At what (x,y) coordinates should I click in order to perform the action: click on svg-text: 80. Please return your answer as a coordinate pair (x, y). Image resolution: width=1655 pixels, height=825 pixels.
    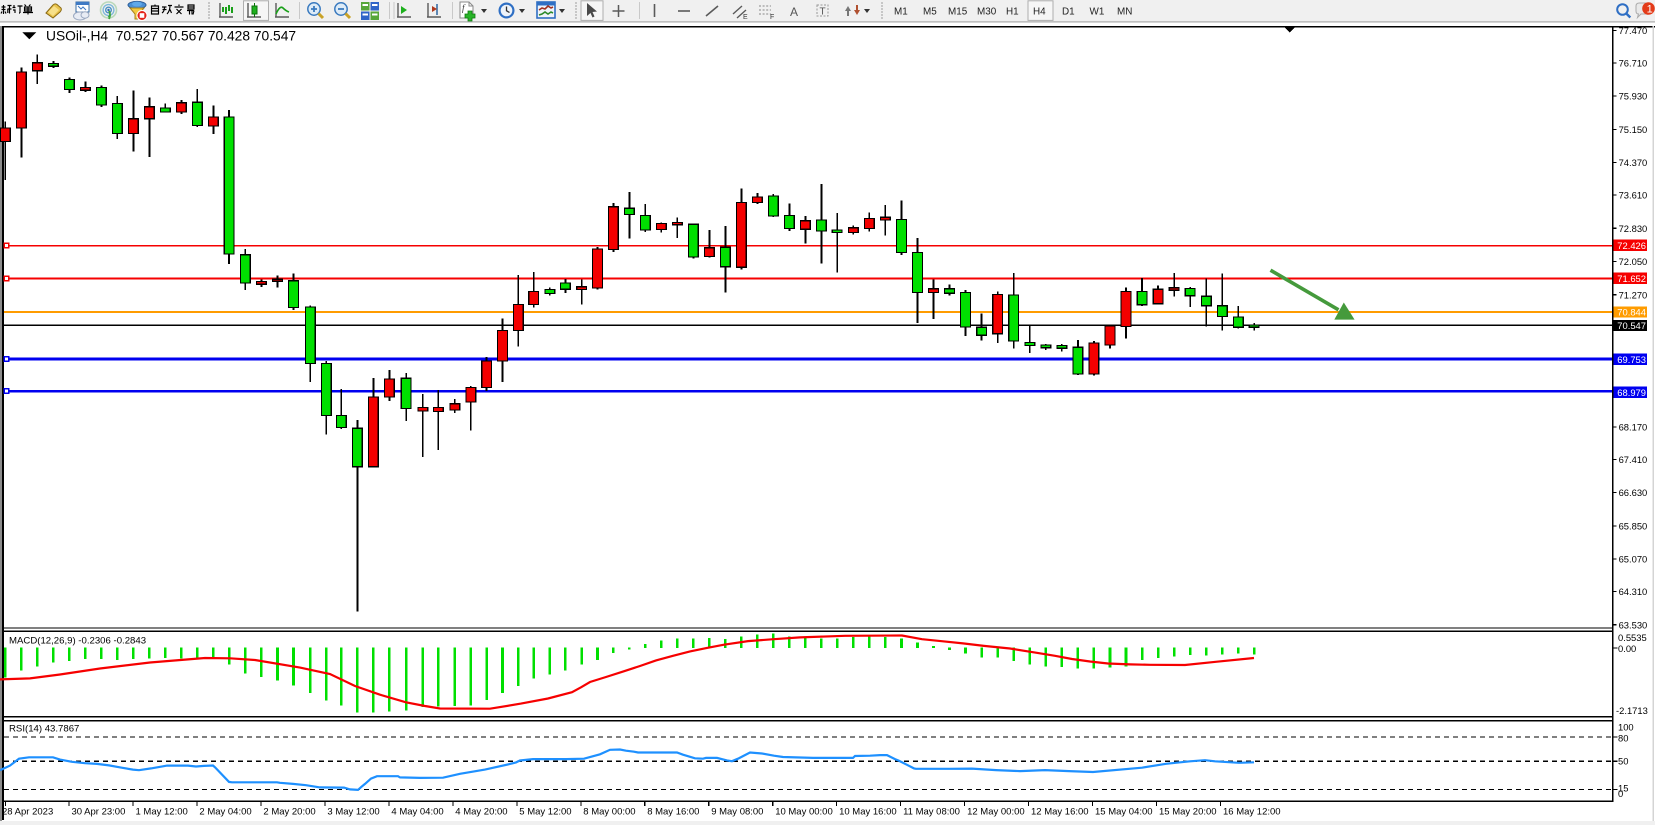
    Looking at the image, I should click on (1623, 738).